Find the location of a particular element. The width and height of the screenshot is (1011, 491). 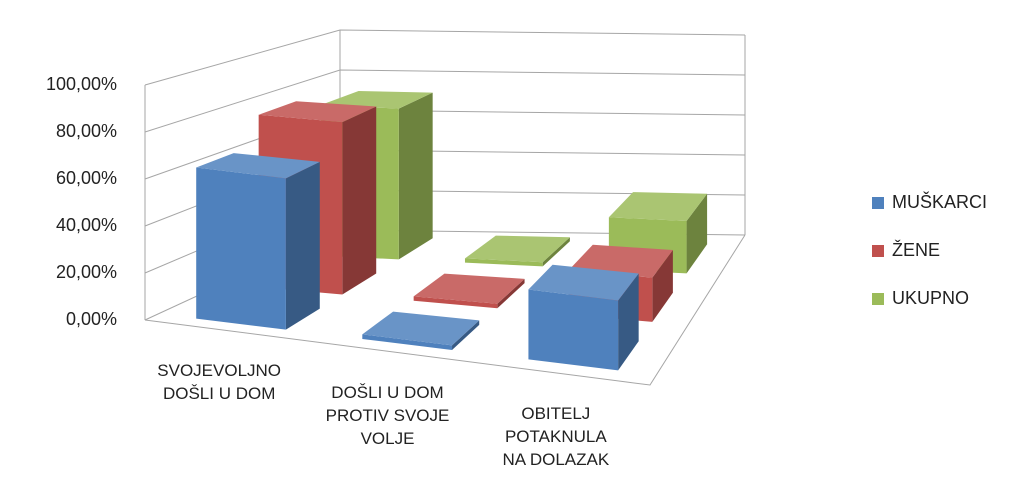

y-tick-label: 20,00% is located at coordinates (86, 272).